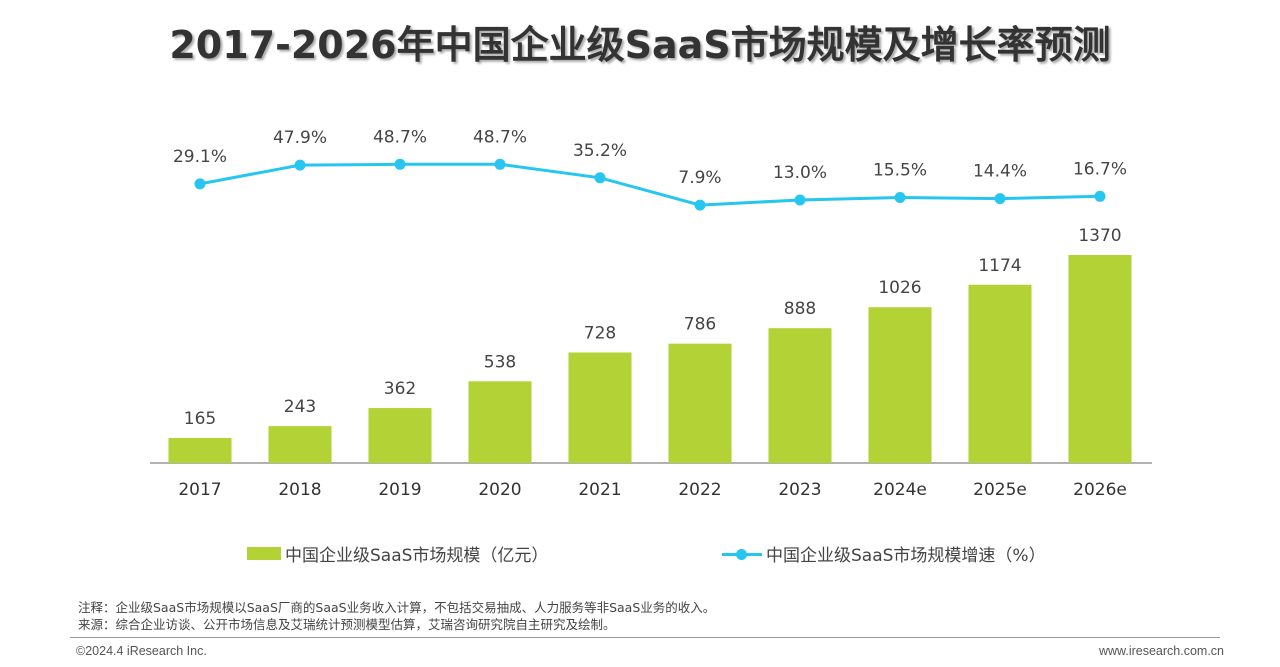 The image size is (1280, 667). Describe the element at coordinates (199, 490) in the screenshot. I see `x-tick-label: 2017` at that location.